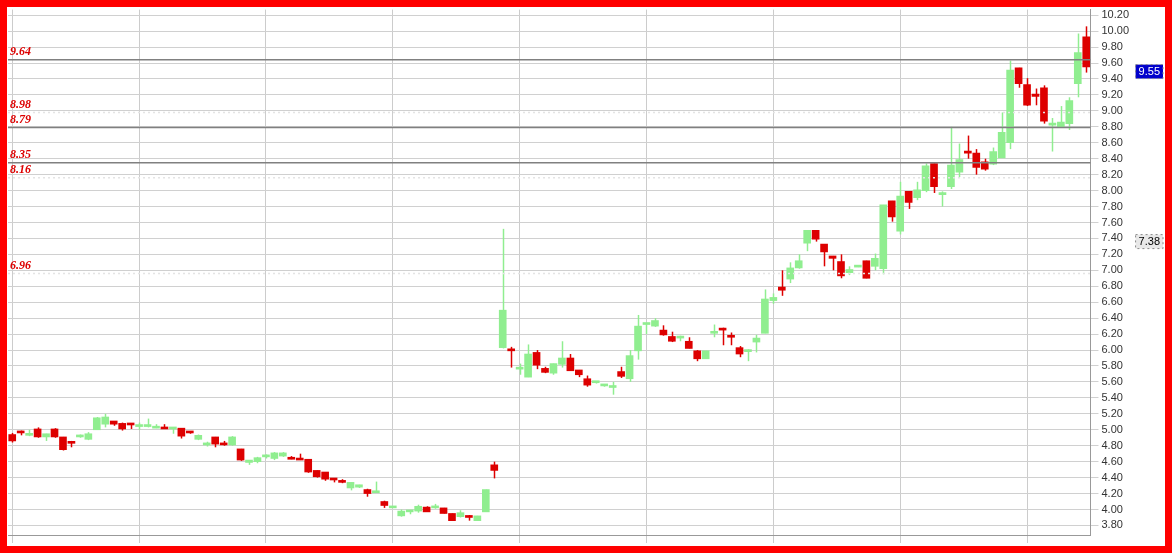 The width and height of the screenshot is (1172, 553). I want to click on y-tick-label: 3.80, so click(1112, 524).